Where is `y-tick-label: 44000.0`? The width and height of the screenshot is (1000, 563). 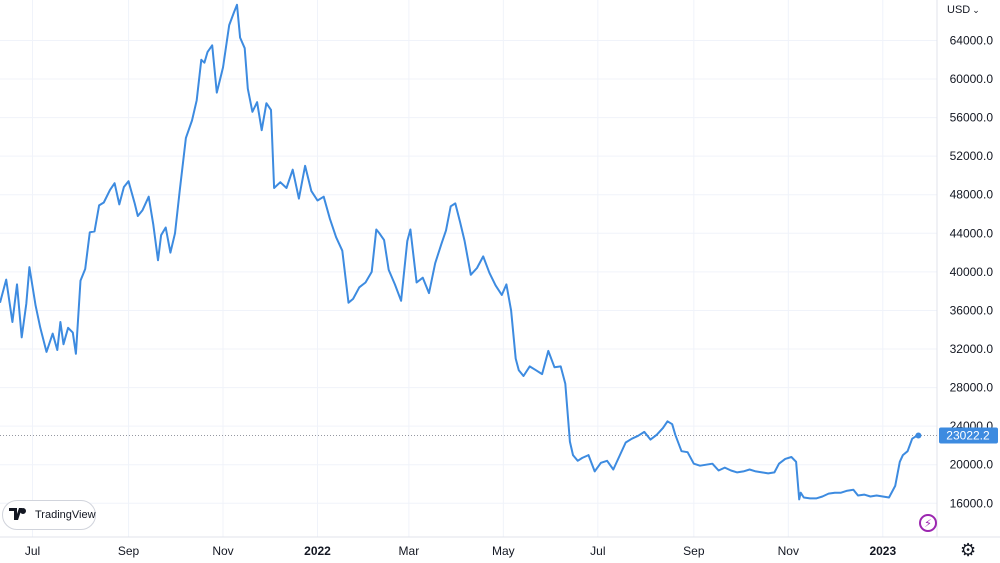
y-tick-label: 44000.0 is located at coordinates (972, 233).